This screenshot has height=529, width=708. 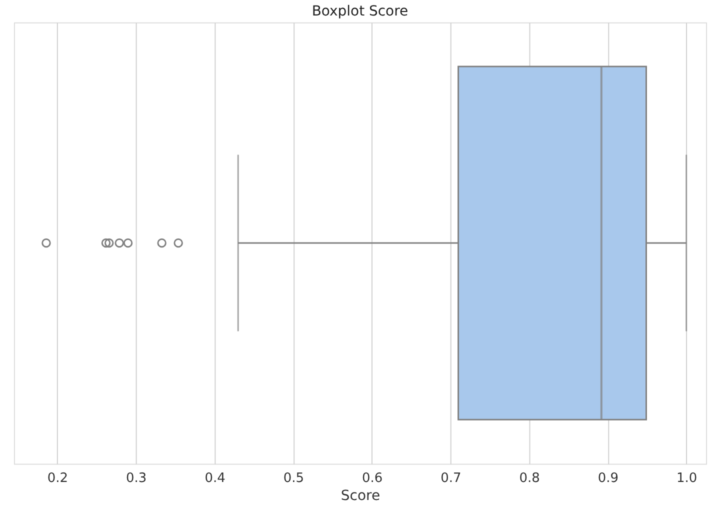 I want to click on x-tick-label: 0.4, so click(x=215, y=478).